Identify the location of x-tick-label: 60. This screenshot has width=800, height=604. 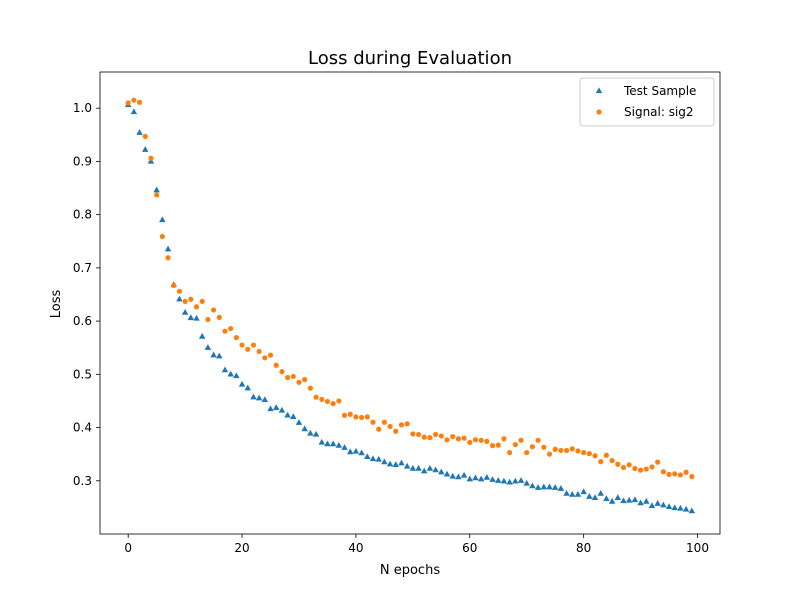
(469, 548).